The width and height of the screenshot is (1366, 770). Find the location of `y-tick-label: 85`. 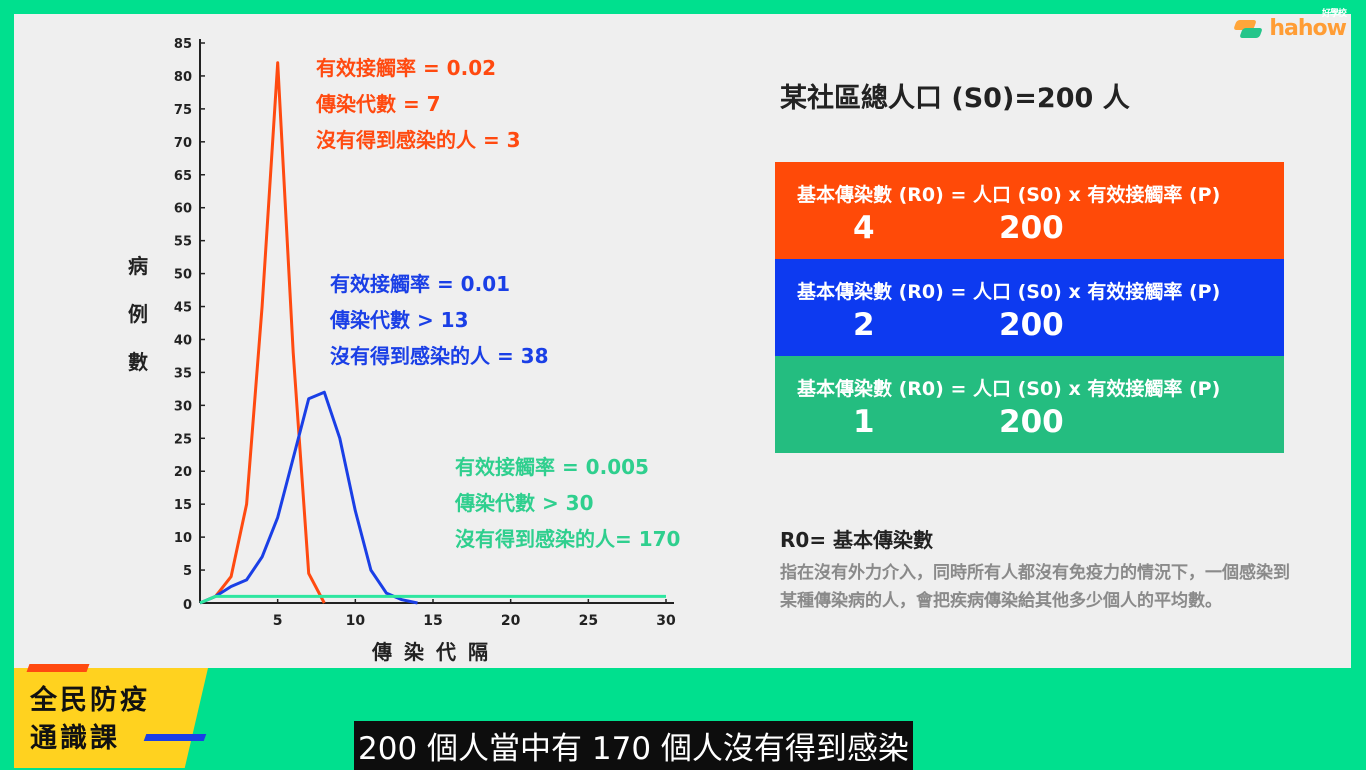

y-tick-label: 85 is located at coordinates (183, 44).